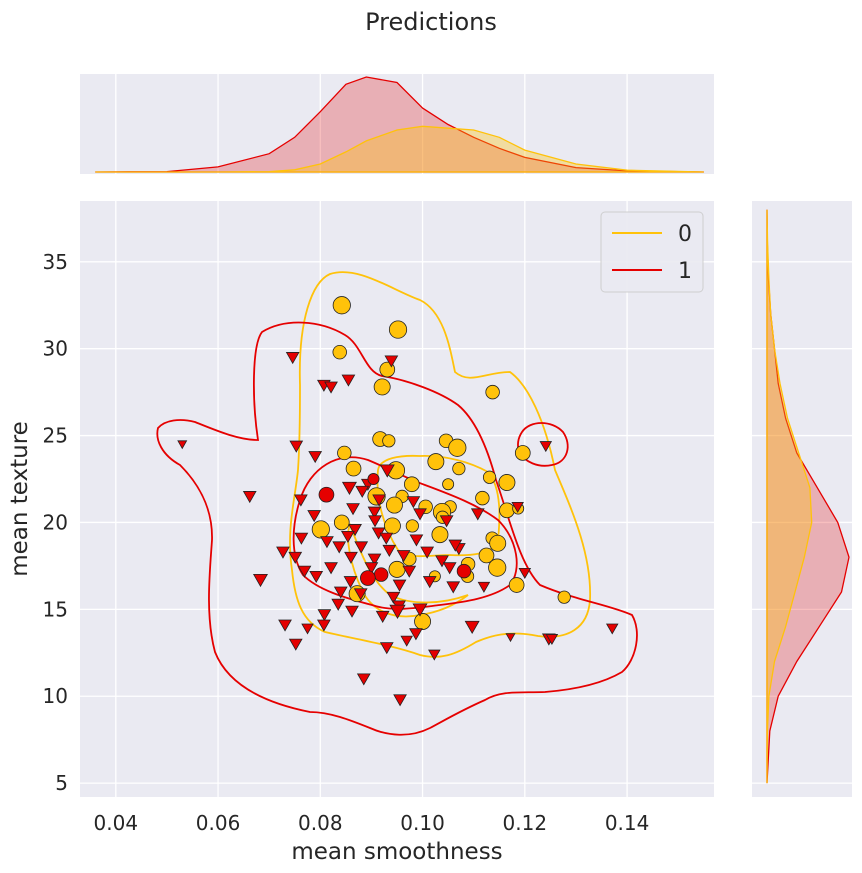 The image size is (862, 873). I want to click on contour-class0-side, so click(408, 570).